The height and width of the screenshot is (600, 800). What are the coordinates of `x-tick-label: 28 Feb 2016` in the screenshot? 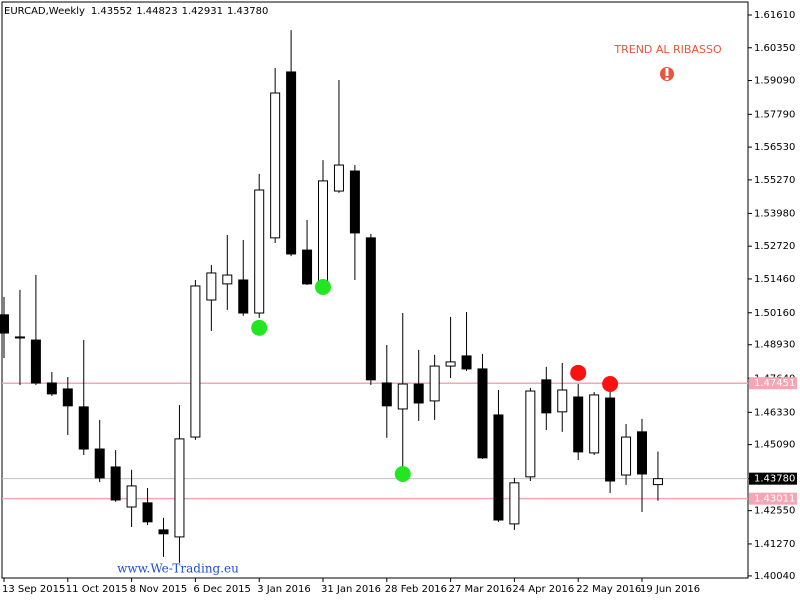 It's located at (416, 589).